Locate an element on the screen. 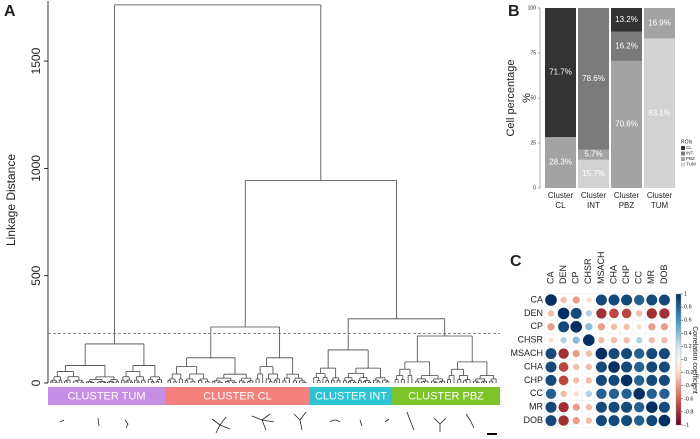 The image size is (700, 439). colorbar-tick-label: 0.2 is located at coordinates (688, 347).